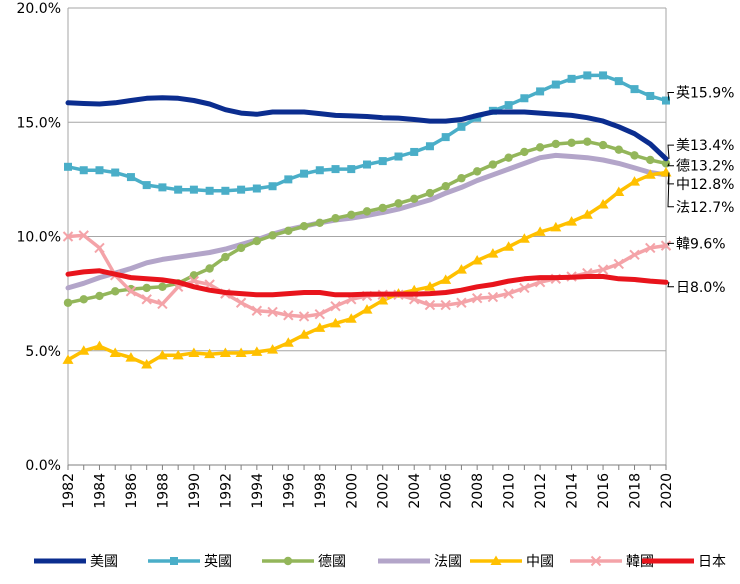 The image size is (740, 584). Describe the element at coordinates (448, 562) in the screenshot. I see `legend-label: 法國` at that location.